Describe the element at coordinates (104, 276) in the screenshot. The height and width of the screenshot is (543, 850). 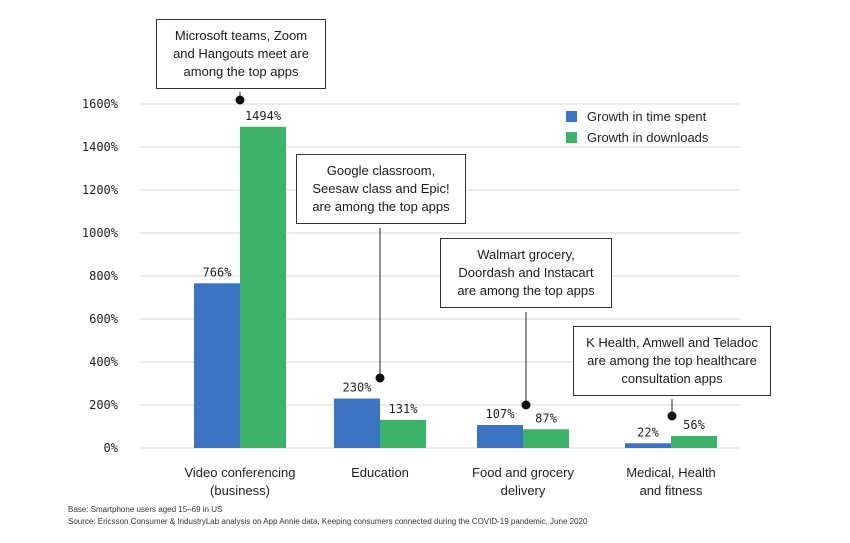
I see `y-tick-label: 800%` at that location.